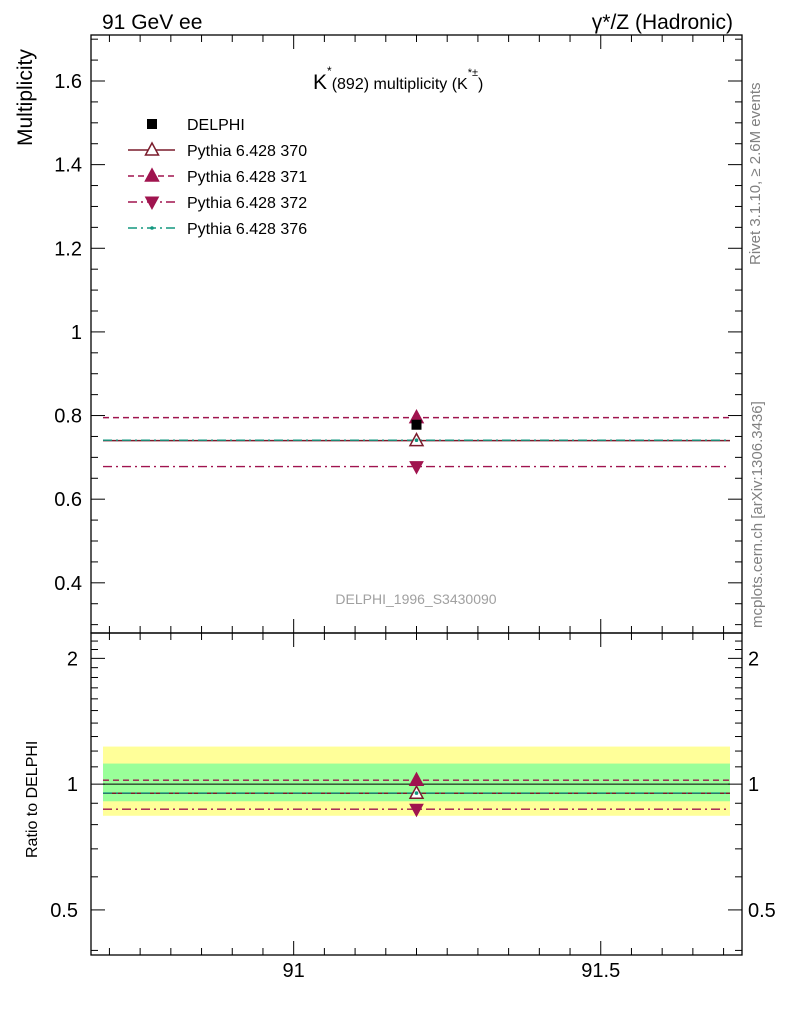 Image resolution: width=786 pixels, height=1024 pixels. I want to click on main-ytick-label: 1.2, so click(68, 249).